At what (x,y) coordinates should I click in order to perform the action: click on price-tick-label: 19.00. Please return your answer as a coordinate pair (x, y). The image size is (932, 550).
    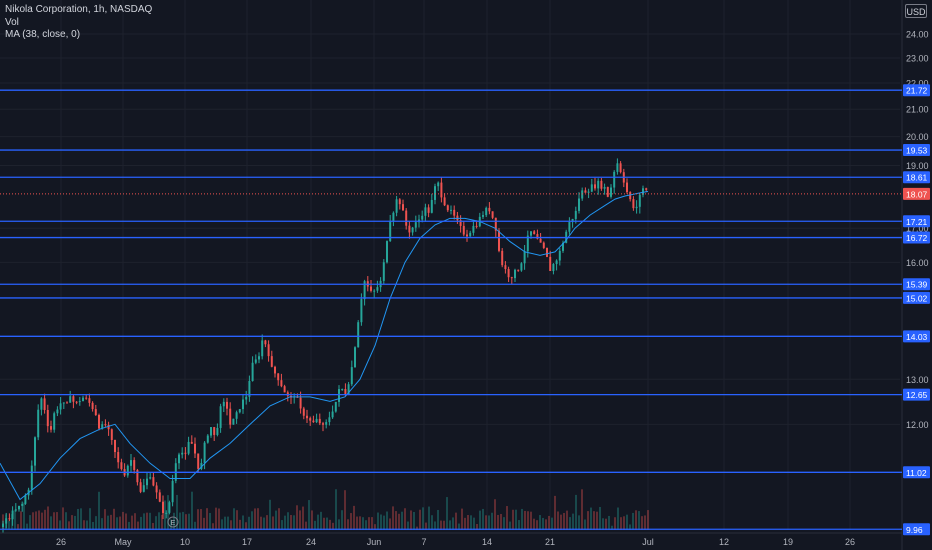
    Looking at the image, I should click on (917, 166).